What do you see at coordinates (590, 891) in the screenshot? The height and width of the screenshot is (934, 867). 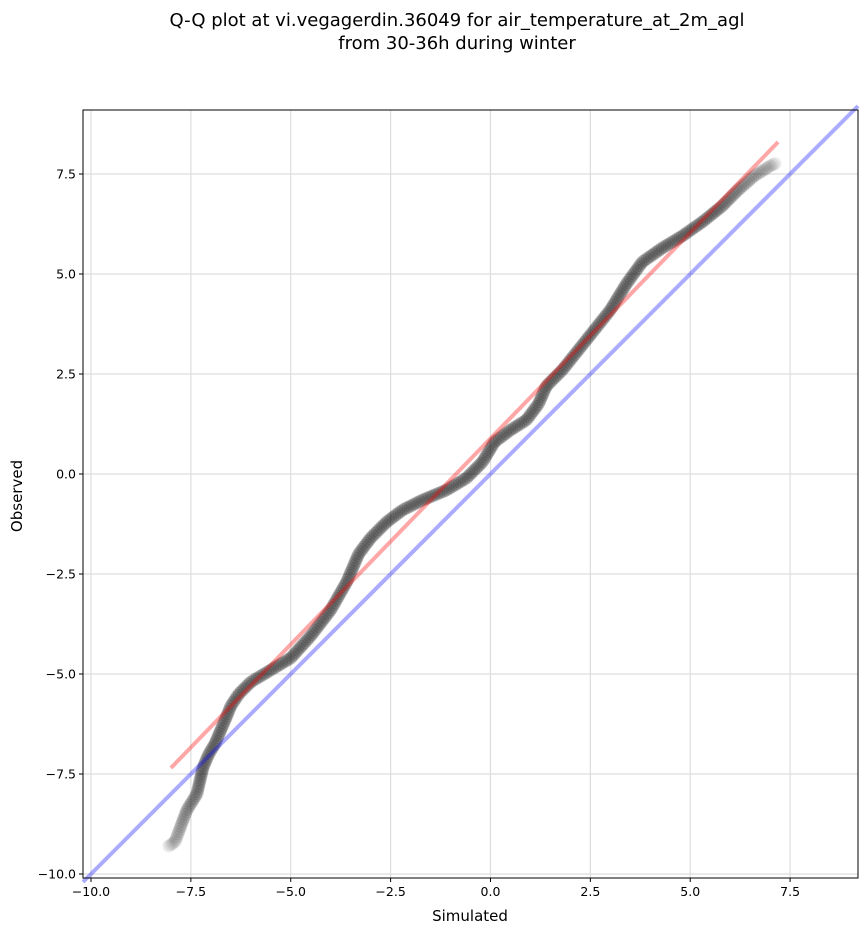 I see `x-tick-label: 2.5` at bounding box center [590, 891].